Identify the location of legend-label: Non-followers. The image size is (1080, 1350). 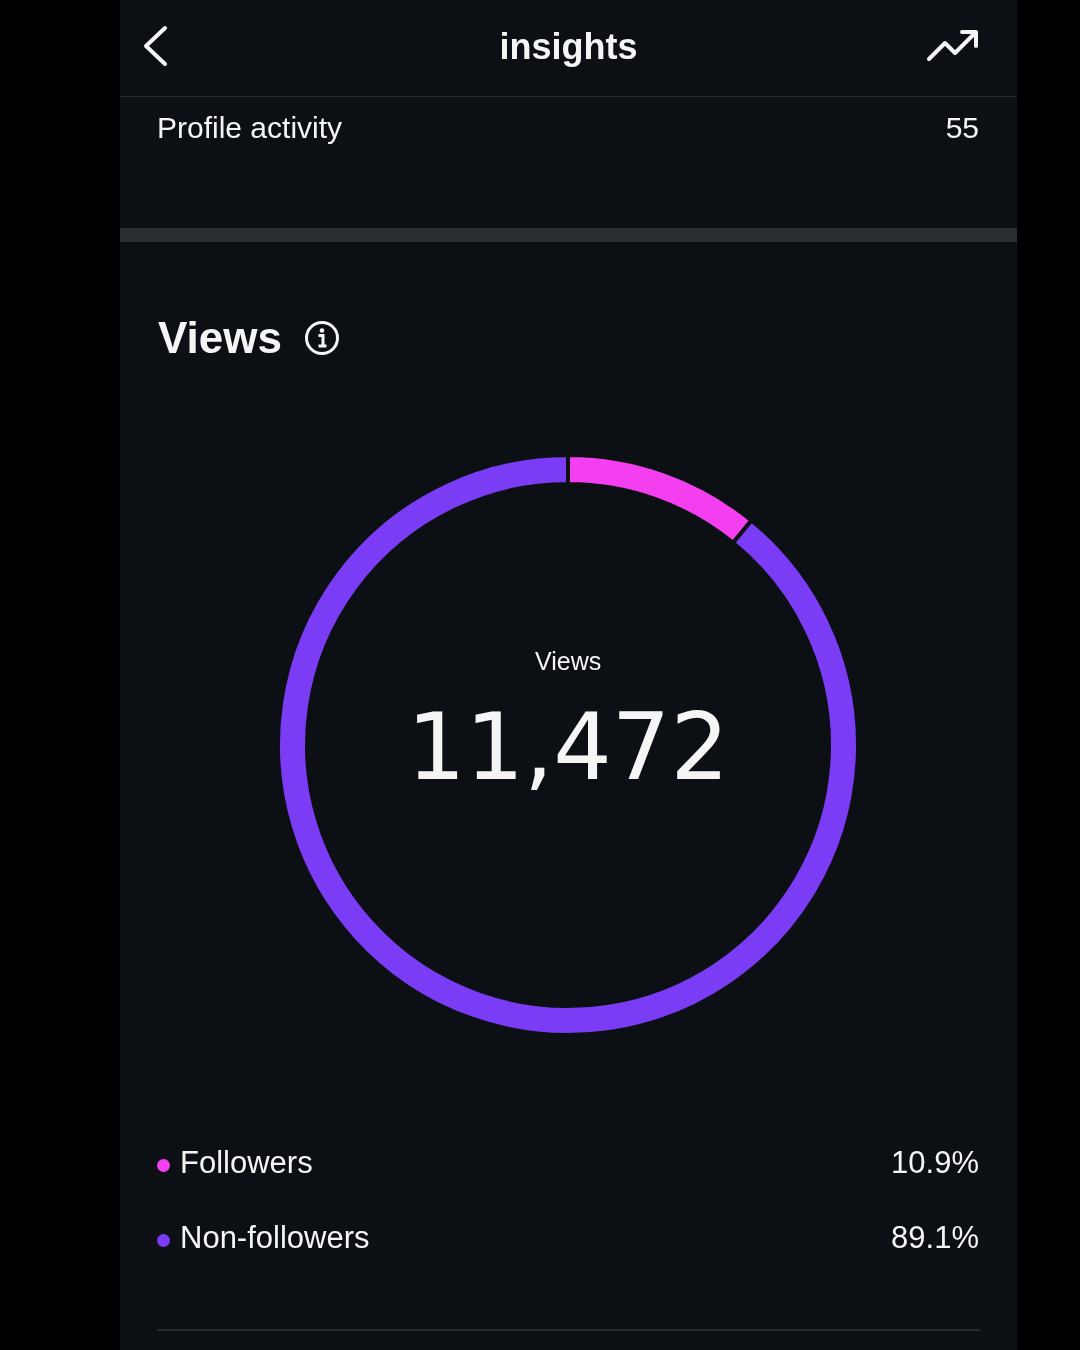
(275, 1238).